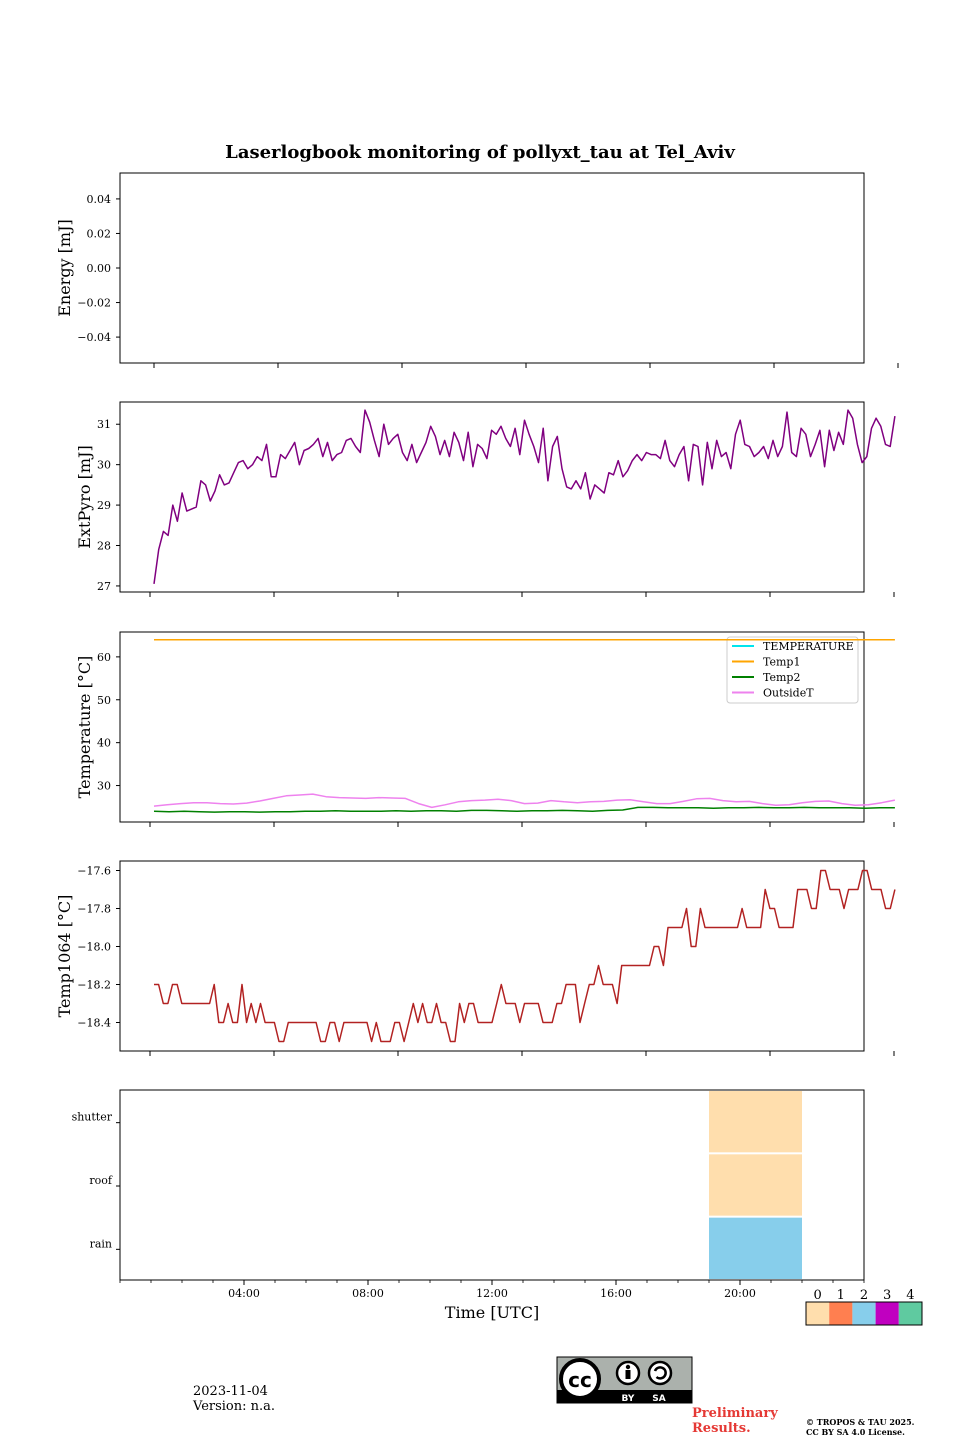 The width and height of the screenshot is (960, 1440). I want to click on status-xtick-label: 16:00, so click(616, 1293).